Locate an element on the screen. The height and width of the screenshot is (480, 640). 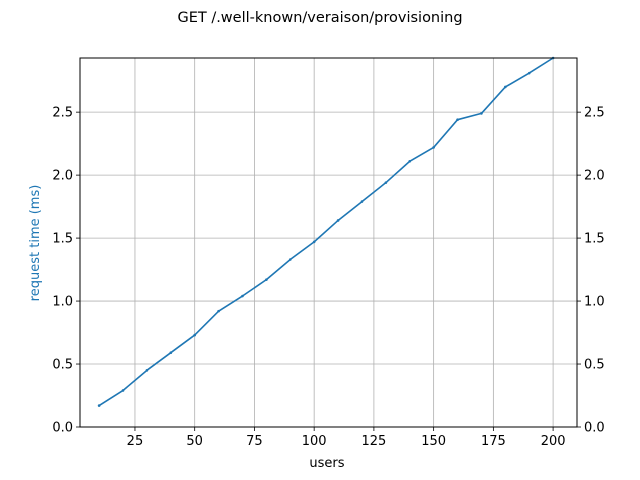
x-tick-label: 175 is located at coordinates (493, 441).